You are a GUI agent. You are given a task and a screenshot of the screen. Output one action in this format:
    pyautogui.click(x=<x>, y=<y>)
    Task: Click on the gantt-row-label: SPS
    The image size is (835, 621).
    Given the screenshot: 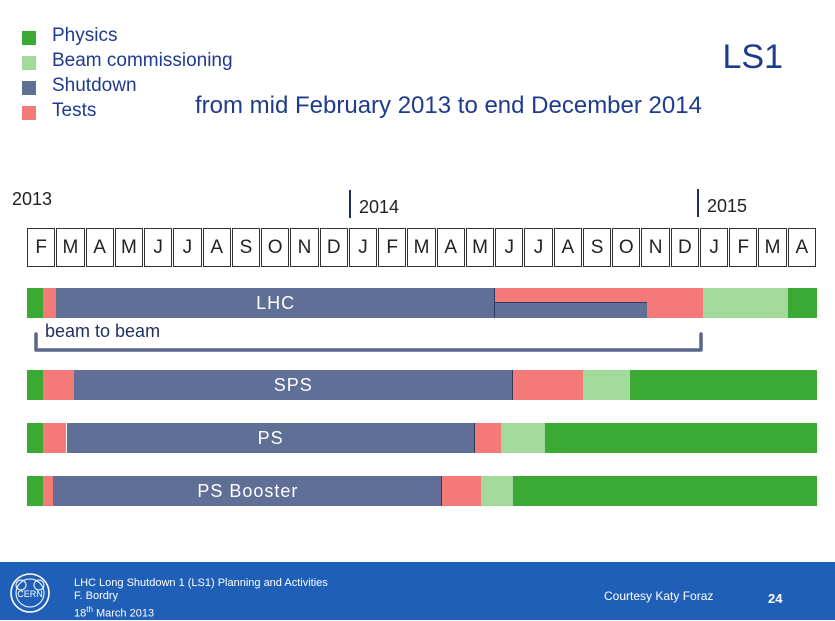 What is the action you would take?
    pyautogui.click(x=293, y=384)
    